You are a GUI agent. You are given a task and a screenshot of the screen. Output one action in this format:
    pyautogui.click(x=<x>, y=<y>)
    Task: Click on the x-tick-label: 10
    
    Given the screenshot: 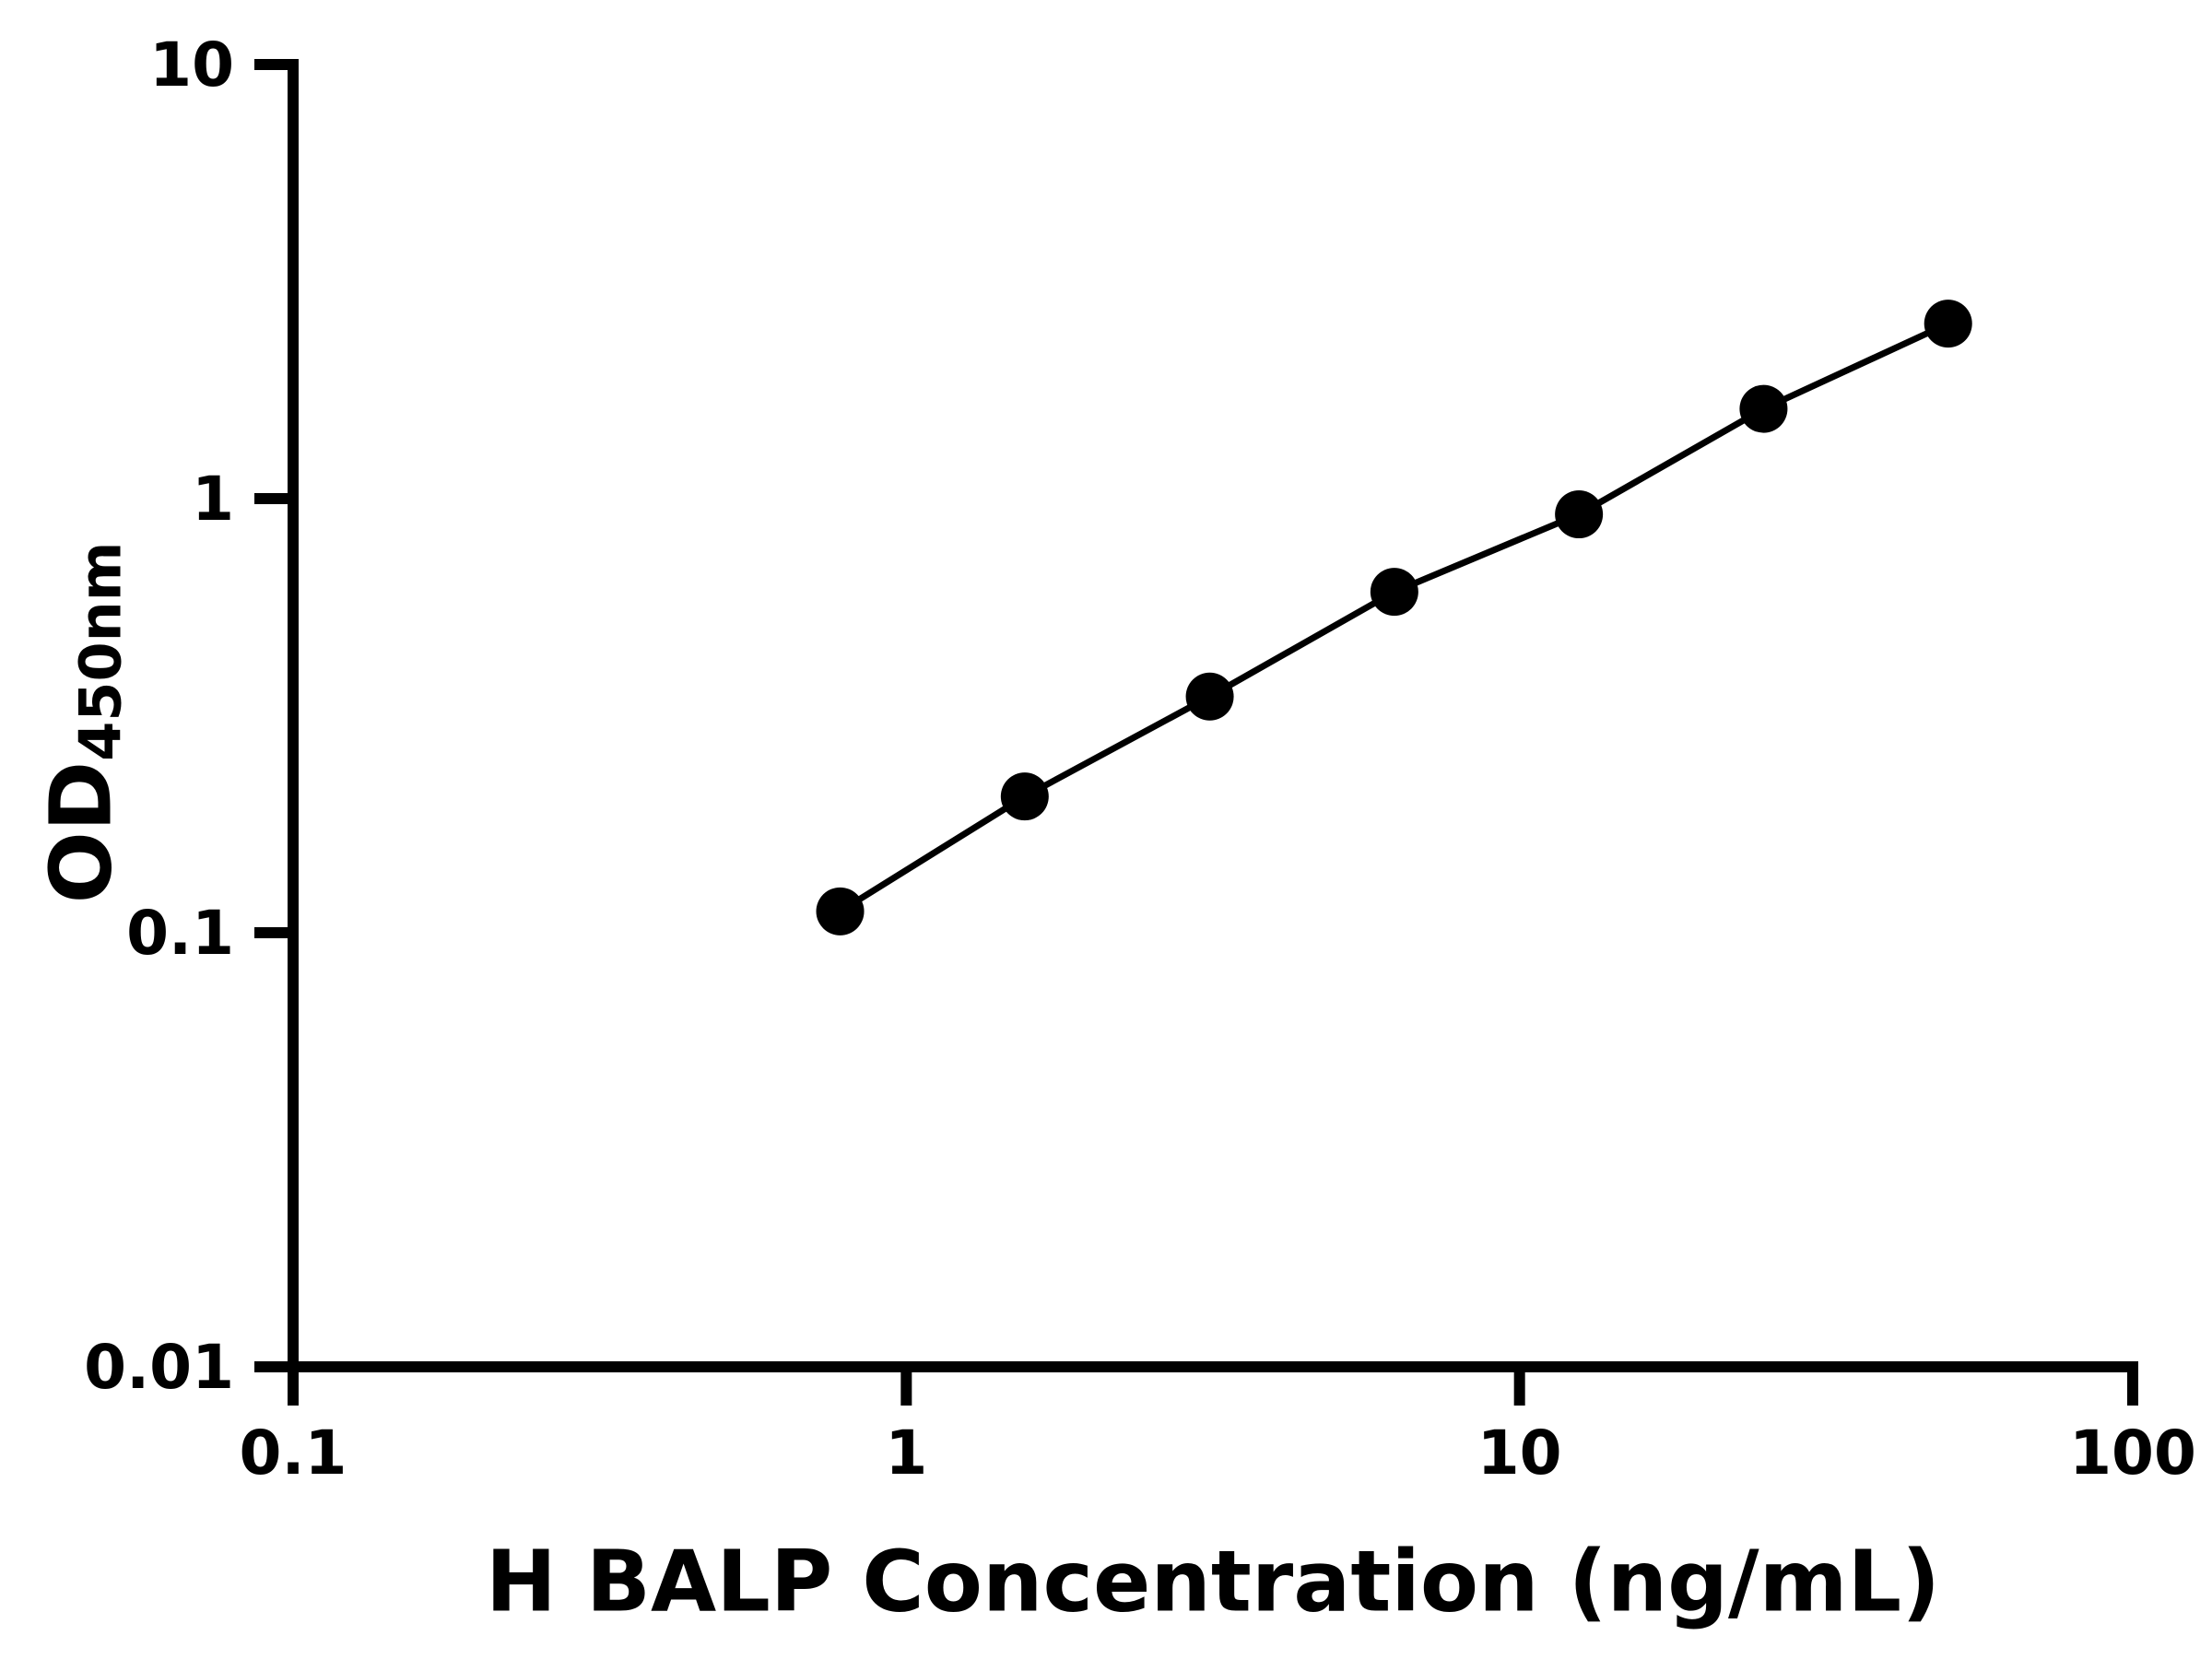 What is the action you would take?
    pyautogui.click(x=1519, y=1453)
    